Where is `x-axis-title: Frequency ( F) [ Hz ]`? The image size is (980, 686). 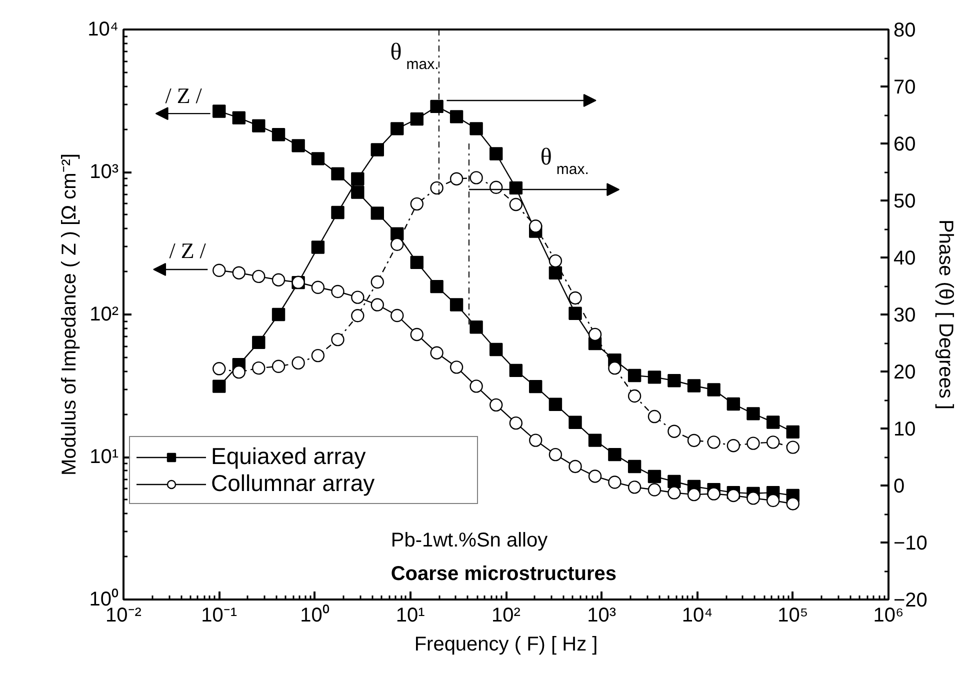
x-axis-title: Frequency ( F) [ Hz ] is located at coordinates (506, 645).